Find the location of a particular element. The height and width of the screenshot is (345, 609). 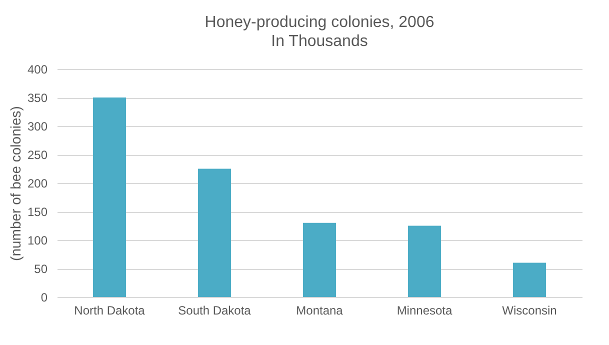

y-tick-label: 400 is located at coordinates (37, 69).